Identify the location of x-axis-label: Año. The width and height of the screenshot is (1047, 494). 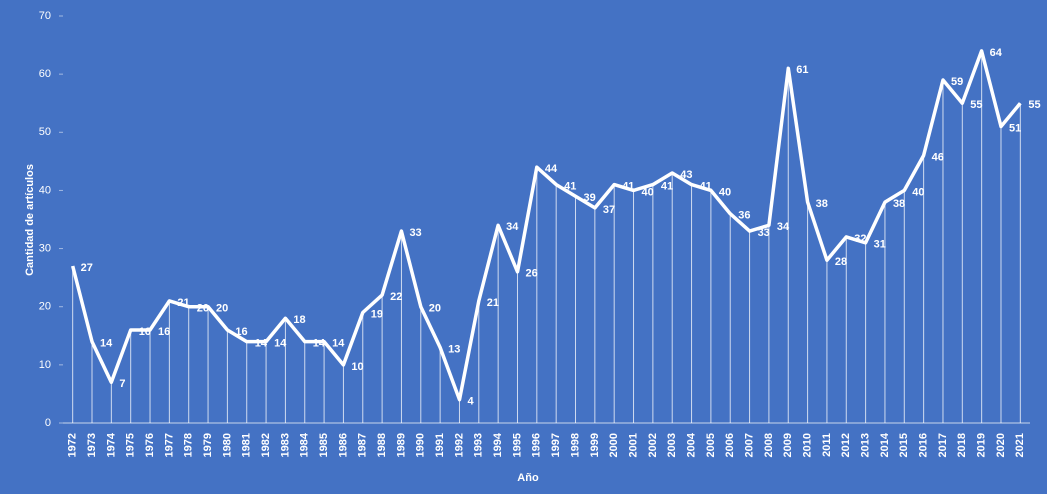
(528, 478).